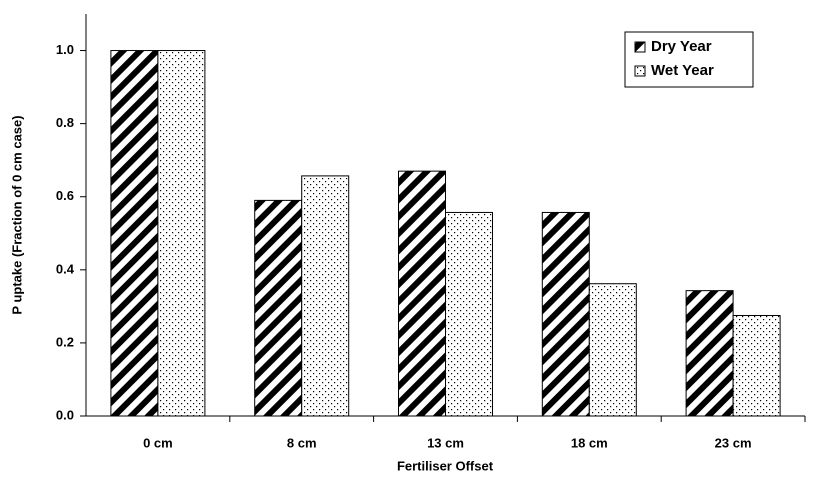 The image size is (816, 490). Describe the element at coordinates (302, 442) in the screenshot. I see `x-tick-label: 8 cm` at that location.